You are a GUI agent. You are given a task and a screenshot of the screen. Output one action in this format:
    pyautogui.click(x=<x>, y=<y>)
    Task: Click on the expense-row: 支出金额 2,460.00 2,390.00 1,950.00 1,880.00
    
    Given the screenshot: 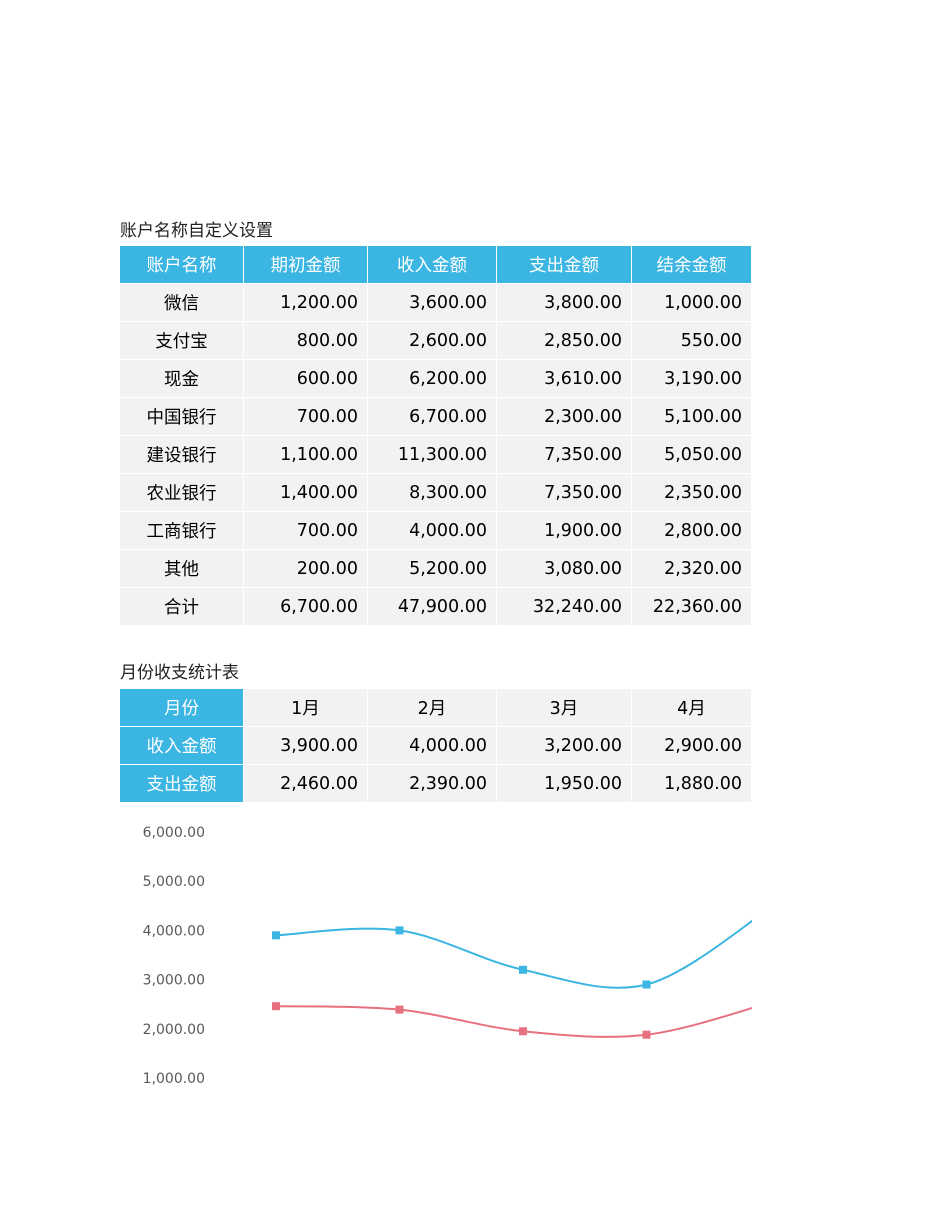 What is the action you would take?
    pyautogui.click(x=435, y=783)
    